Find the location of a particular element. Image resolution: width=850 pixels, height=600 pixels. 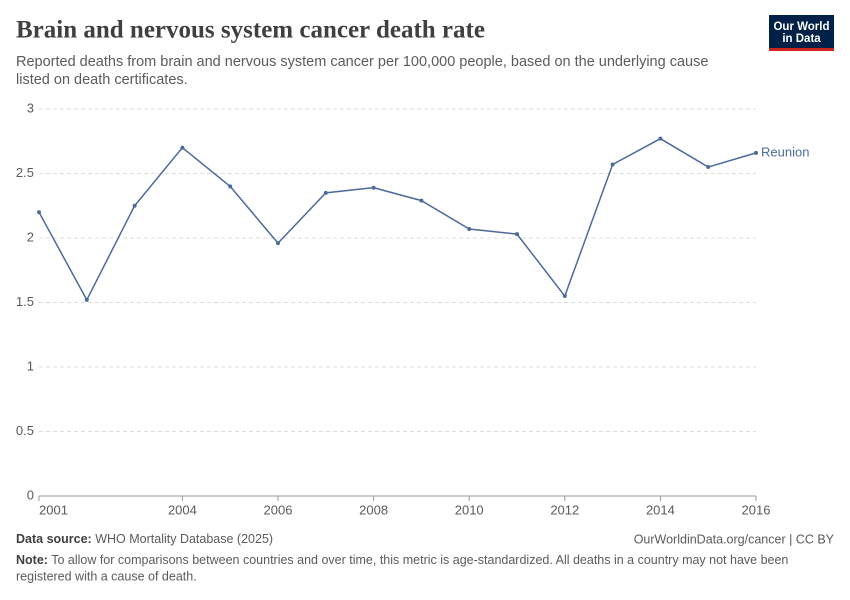

source-label: Data source: is located at coordinates (54, 539).